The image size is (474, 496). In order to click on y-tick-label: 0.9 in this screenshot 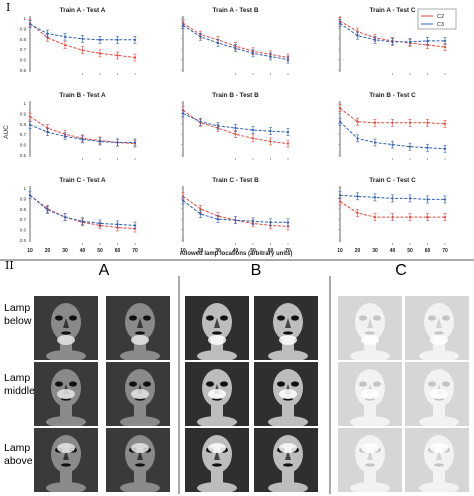, I will do `click(23, 28)`.